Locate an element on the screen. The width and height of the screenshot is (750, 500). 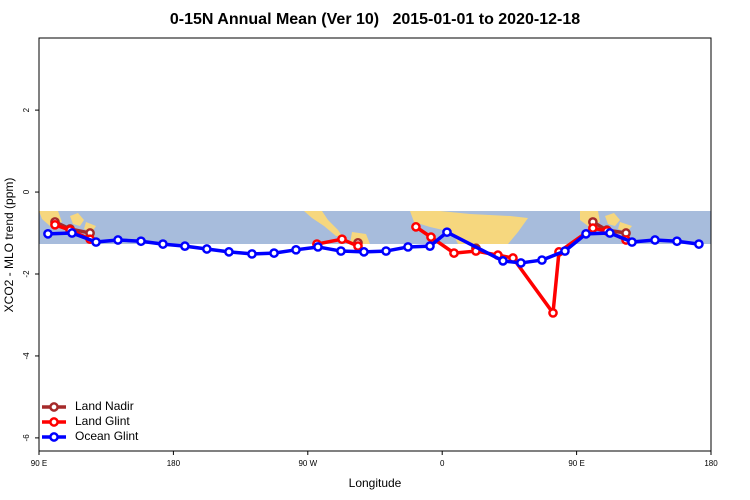
x-tick-label: 90 W is located at coordinates (307, 463).